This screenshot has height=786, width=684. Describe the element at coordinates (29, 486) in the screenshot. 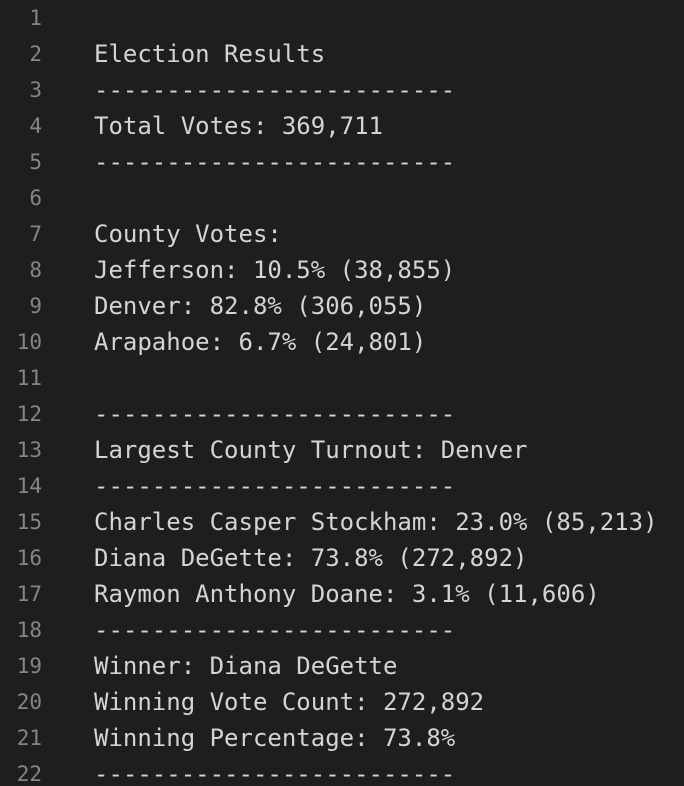

I see `line-number: 14` at that location.